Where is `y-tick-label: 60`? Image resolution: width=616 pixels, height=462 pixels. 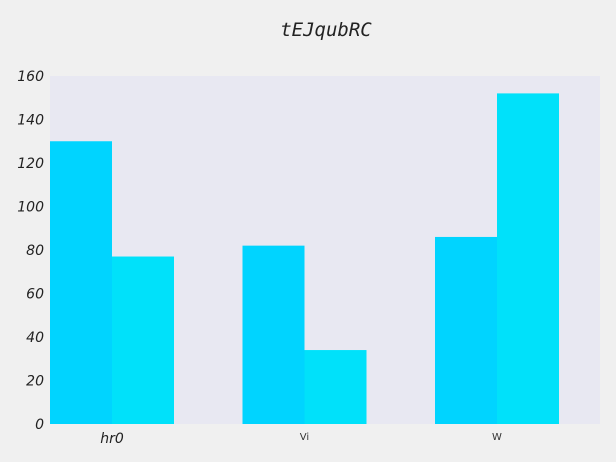 y-tick-label: 60 is located at coordinates (35, 295).